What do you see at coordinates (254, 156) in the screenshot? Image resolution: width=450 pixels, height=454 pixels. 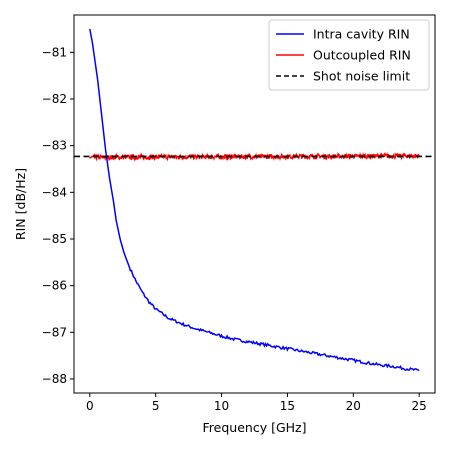 I see `series-outcoupled-rin` at bounding box center [254, 156].